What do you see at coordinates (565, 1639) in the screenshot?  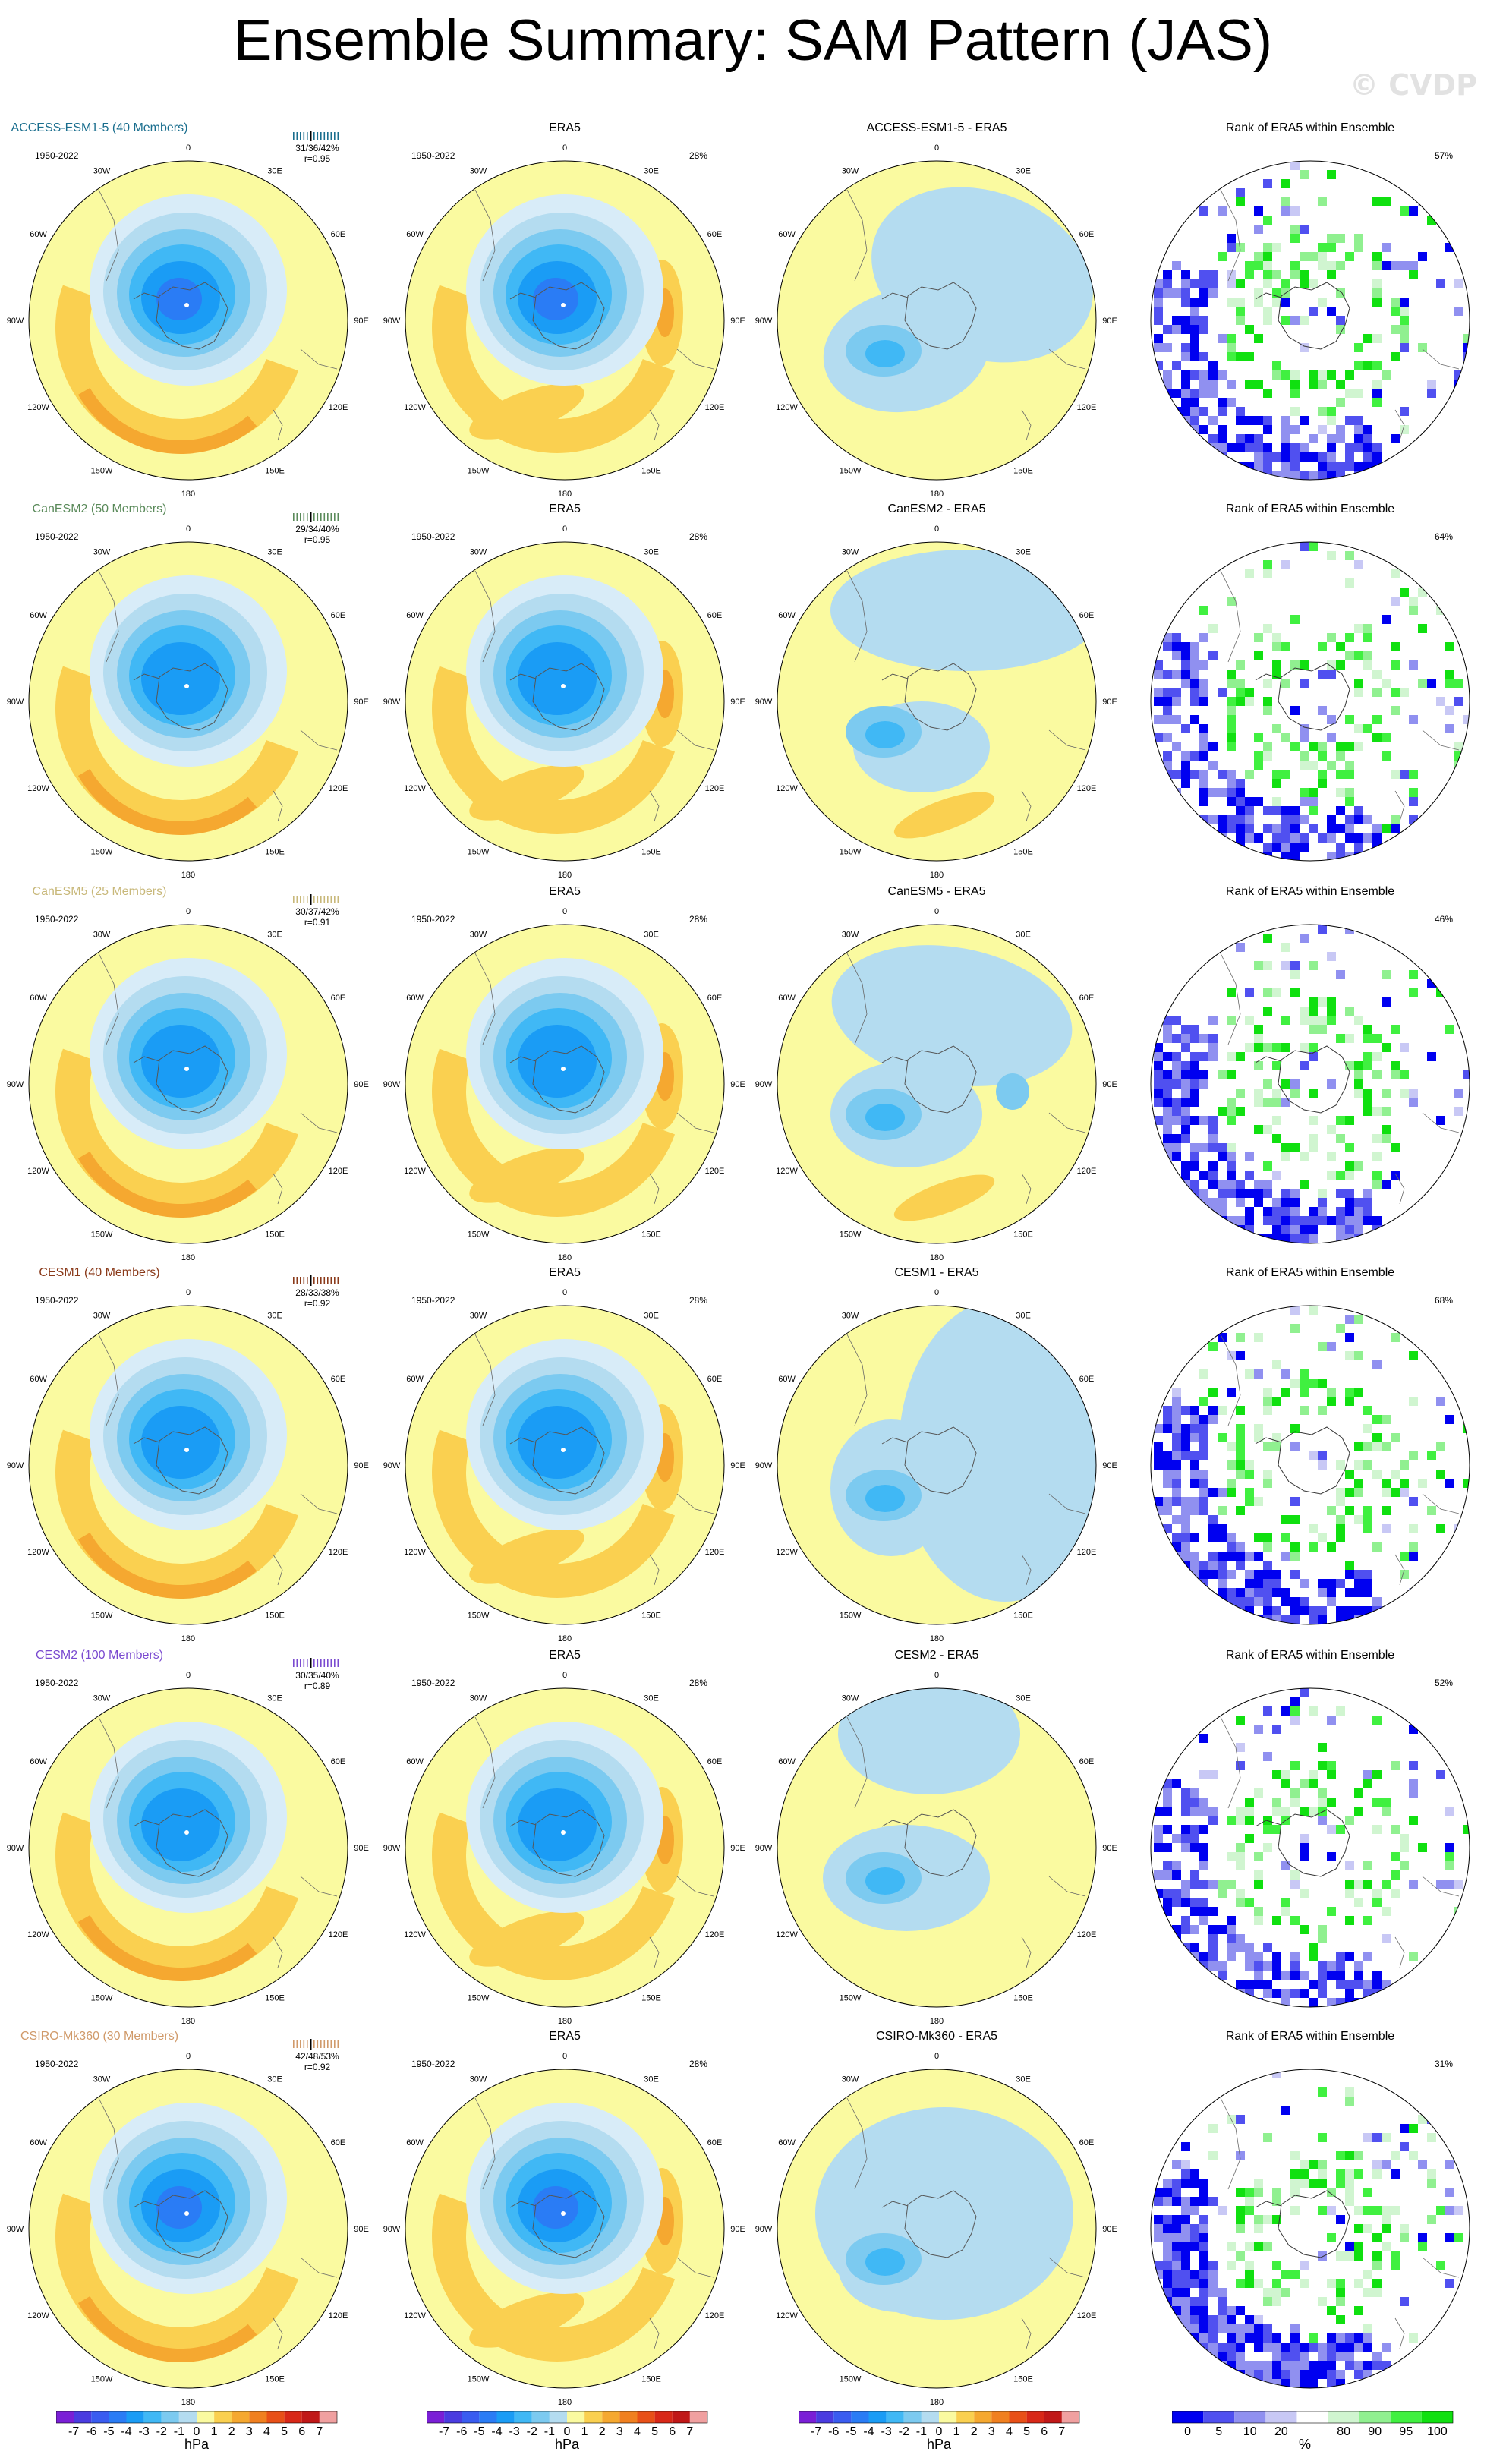 I see `longitude-label: 180` at bounding box center [565, 1639].